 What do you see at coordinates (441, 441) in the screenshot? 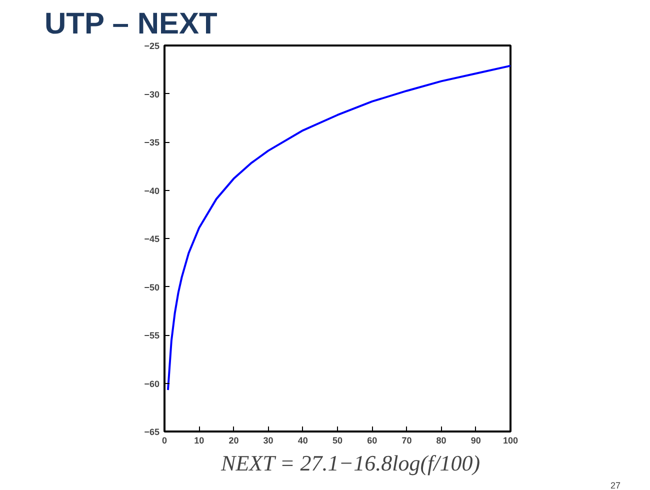
I see `x-tick-label: 80` at bounding box center [441, 441].